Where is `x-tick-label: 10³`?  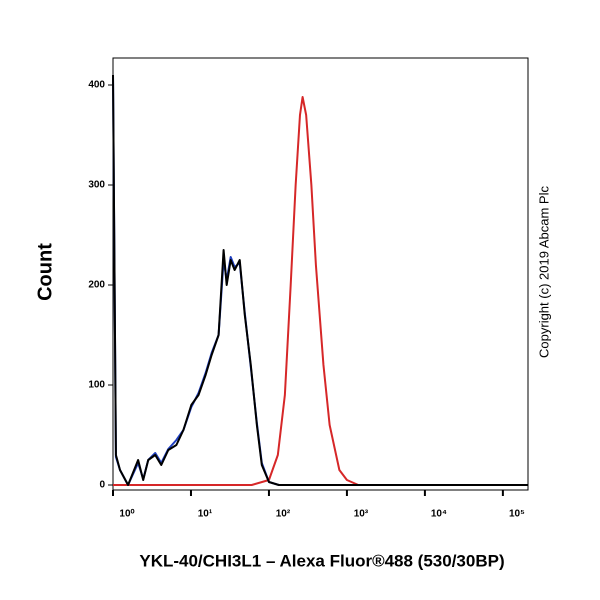 x-tick-label: 10³ is located at coordinates (361, 514).